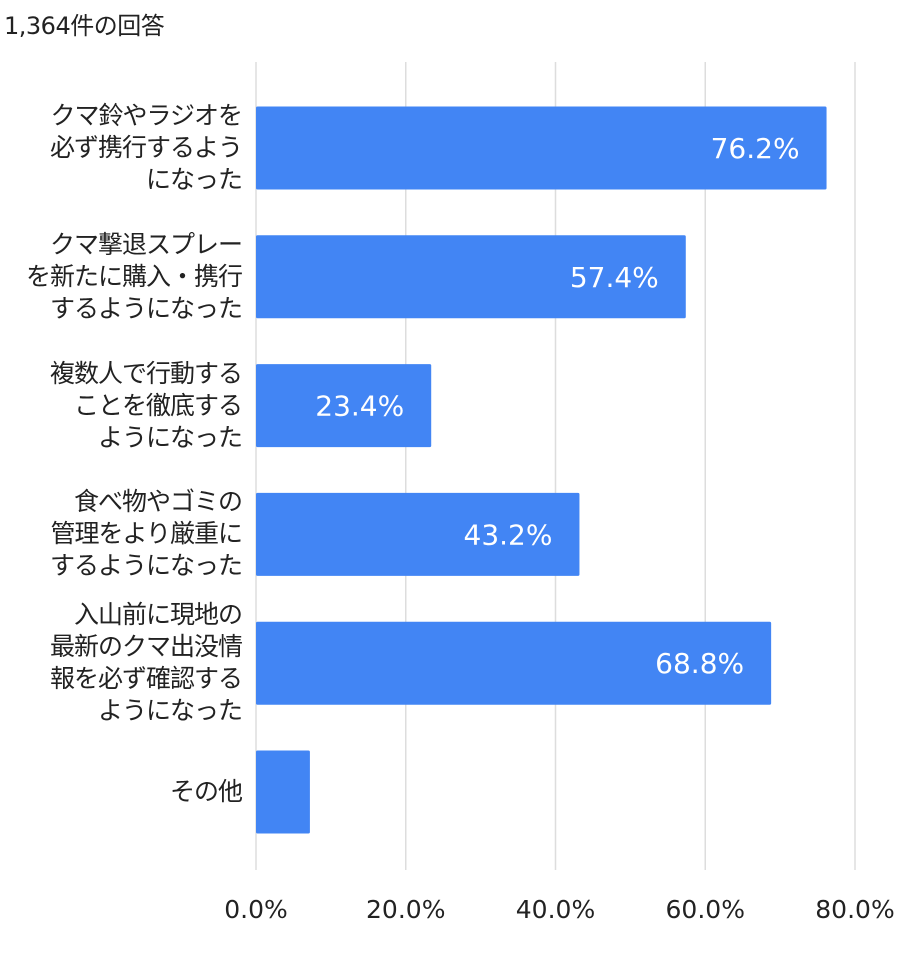 The image size is (910, 957). Describe the element at coordinates (194, 179) in the screenshot. I see `category-label-line: になった` at that location.